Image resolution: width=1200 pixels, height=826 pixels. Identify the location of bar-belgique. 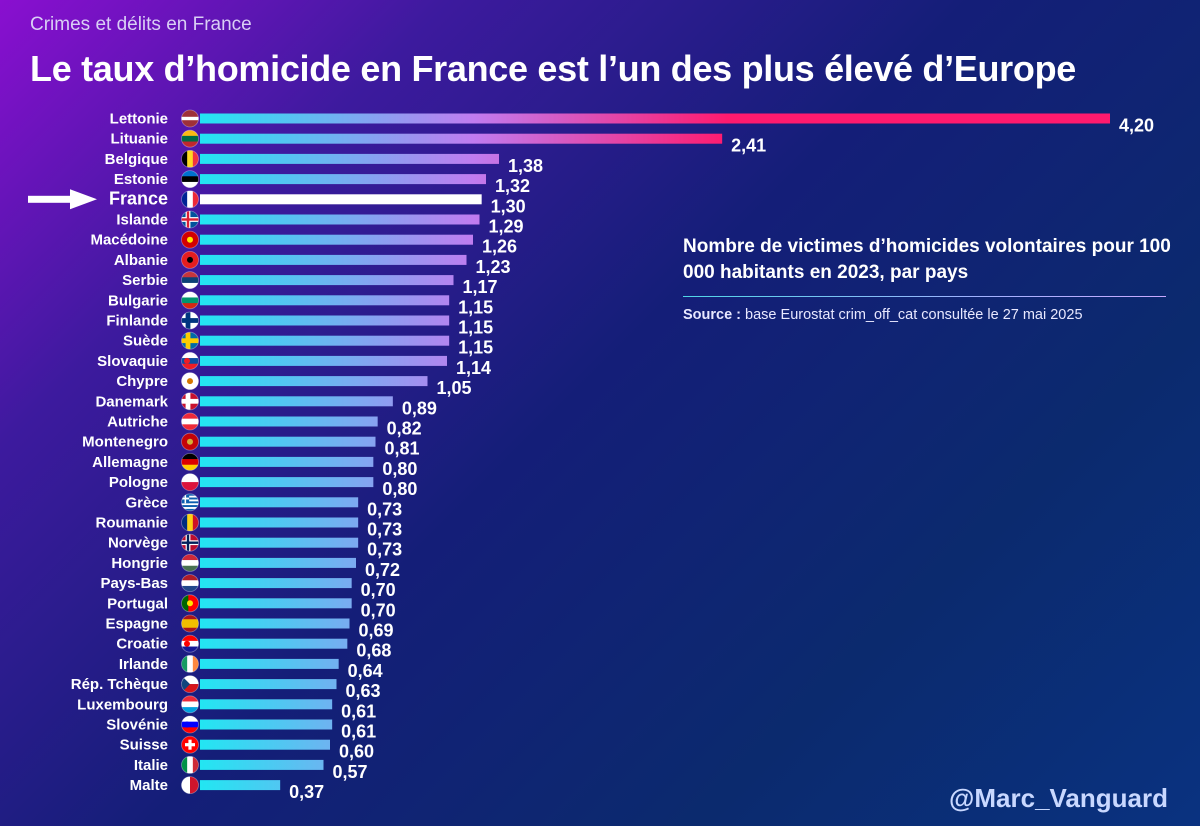
(349, 158).